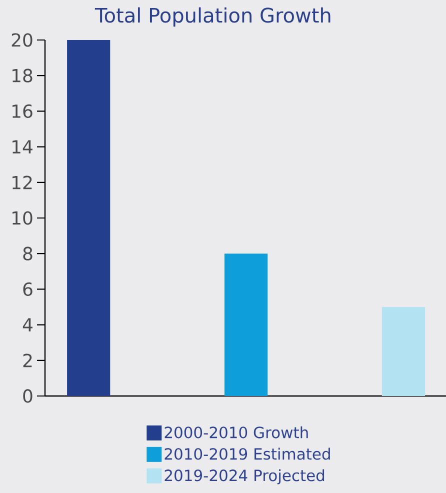 The image size is (446, 493). Describe the element at coordinates (236, 432) in the screenshot. I see `legend-label: 2000-2010 Growth` at that location.